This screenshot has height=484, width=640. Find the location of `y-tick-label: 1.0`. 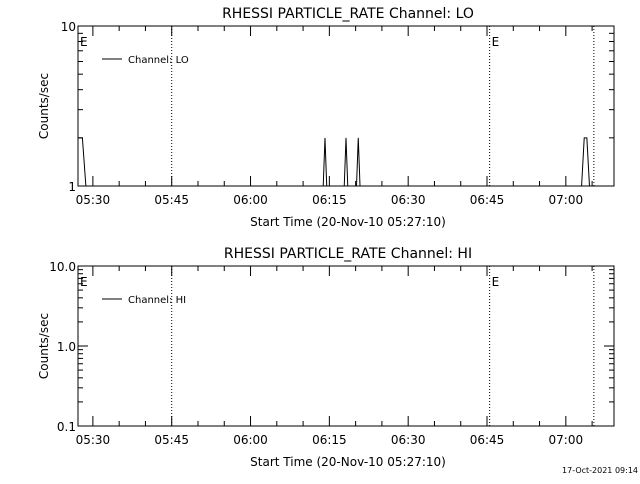

y-tick-label: 1.0 is located at coordinates (66, 347).